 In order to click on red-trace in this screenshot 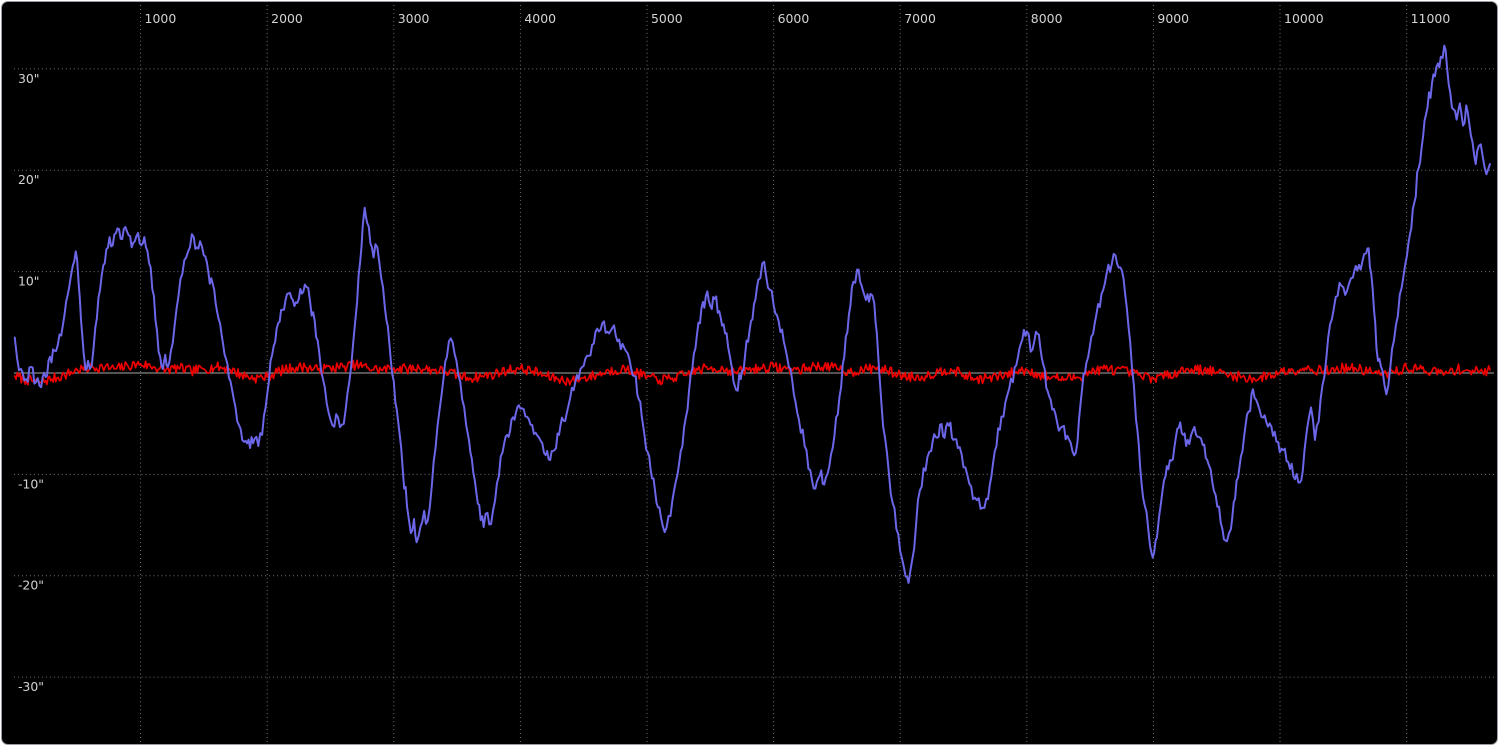, I will do `click(752, 372)`.